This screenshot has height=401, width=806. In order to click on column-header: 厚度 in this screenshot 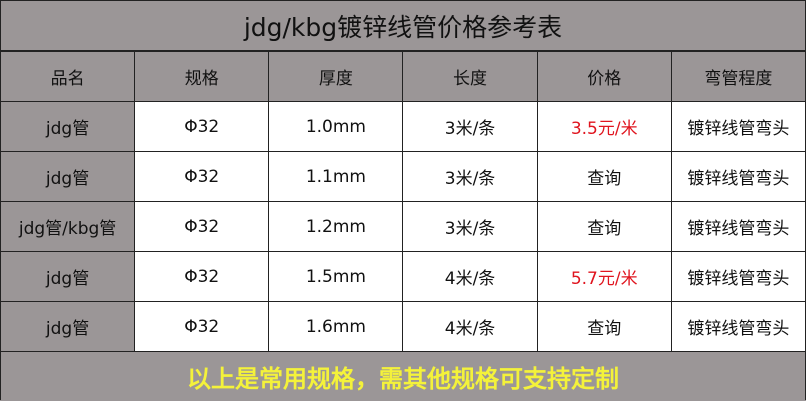, I will do `click(336, 76)`.